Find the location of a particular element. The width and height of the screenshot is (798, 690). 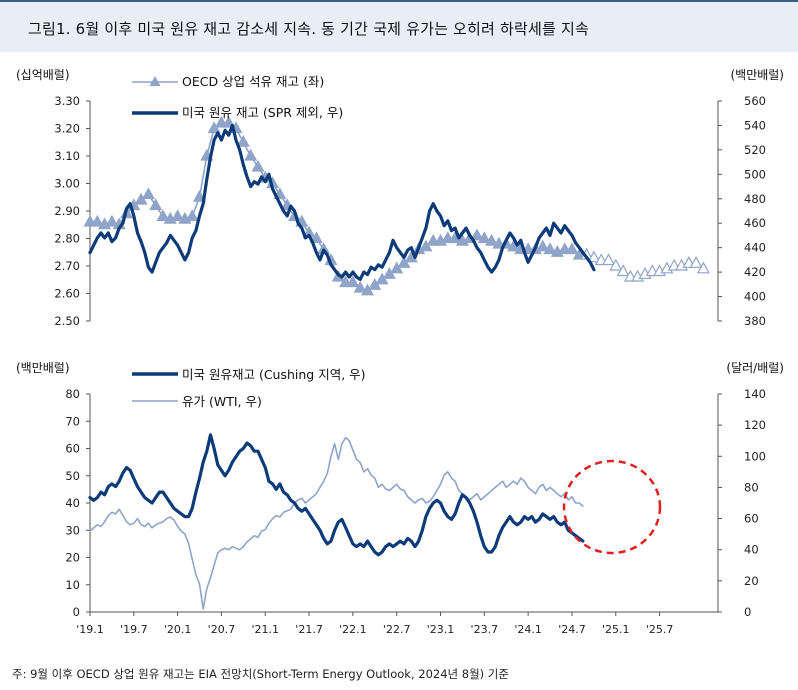

left-tick-label: 2.80 is located at coordinates (67, 239).